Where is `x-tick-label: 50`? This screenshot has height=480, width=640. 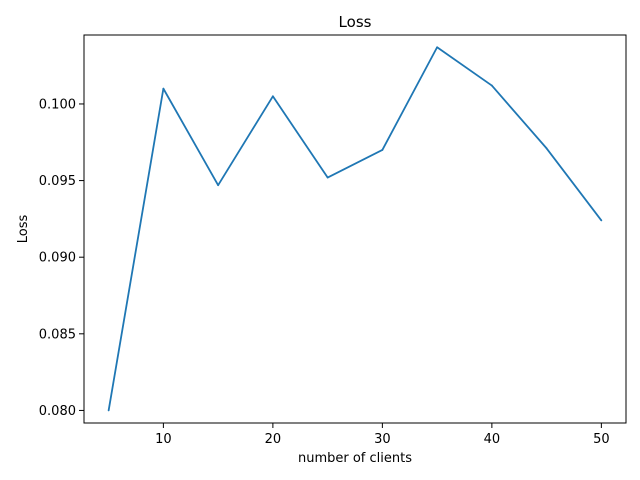 x-tick-label: 50 is located at coordinates (601, 439).